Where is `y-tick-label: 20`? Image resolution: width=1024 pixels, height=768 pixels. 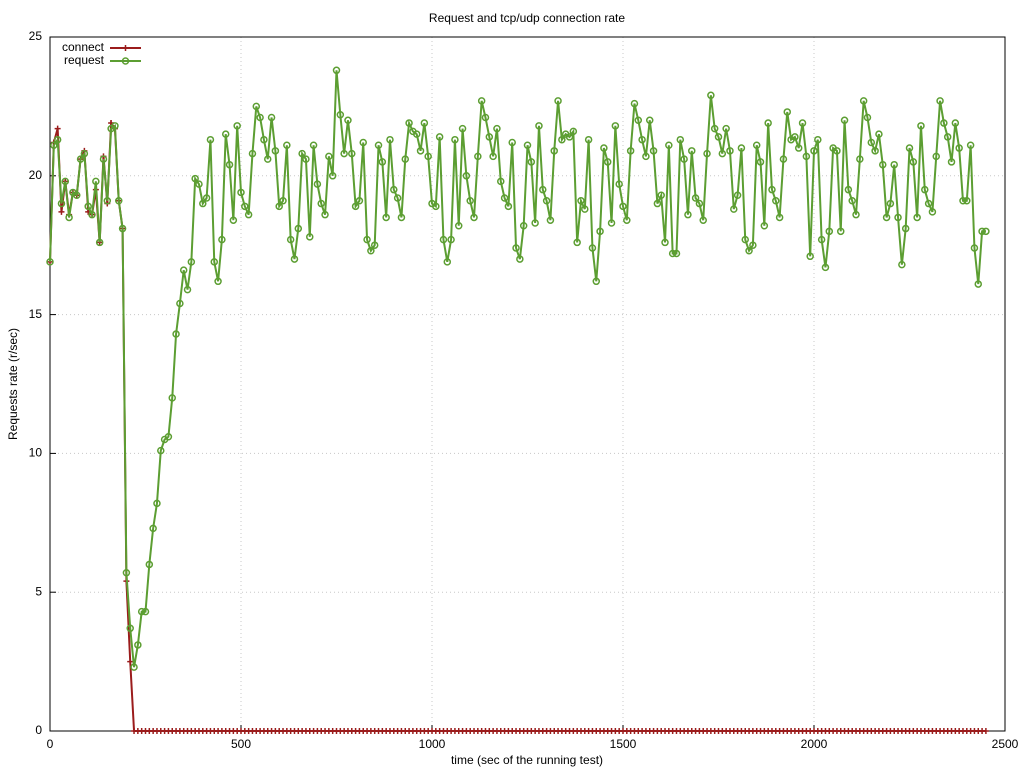
y-tick-label: 20 is located at coordinates (36, 175).